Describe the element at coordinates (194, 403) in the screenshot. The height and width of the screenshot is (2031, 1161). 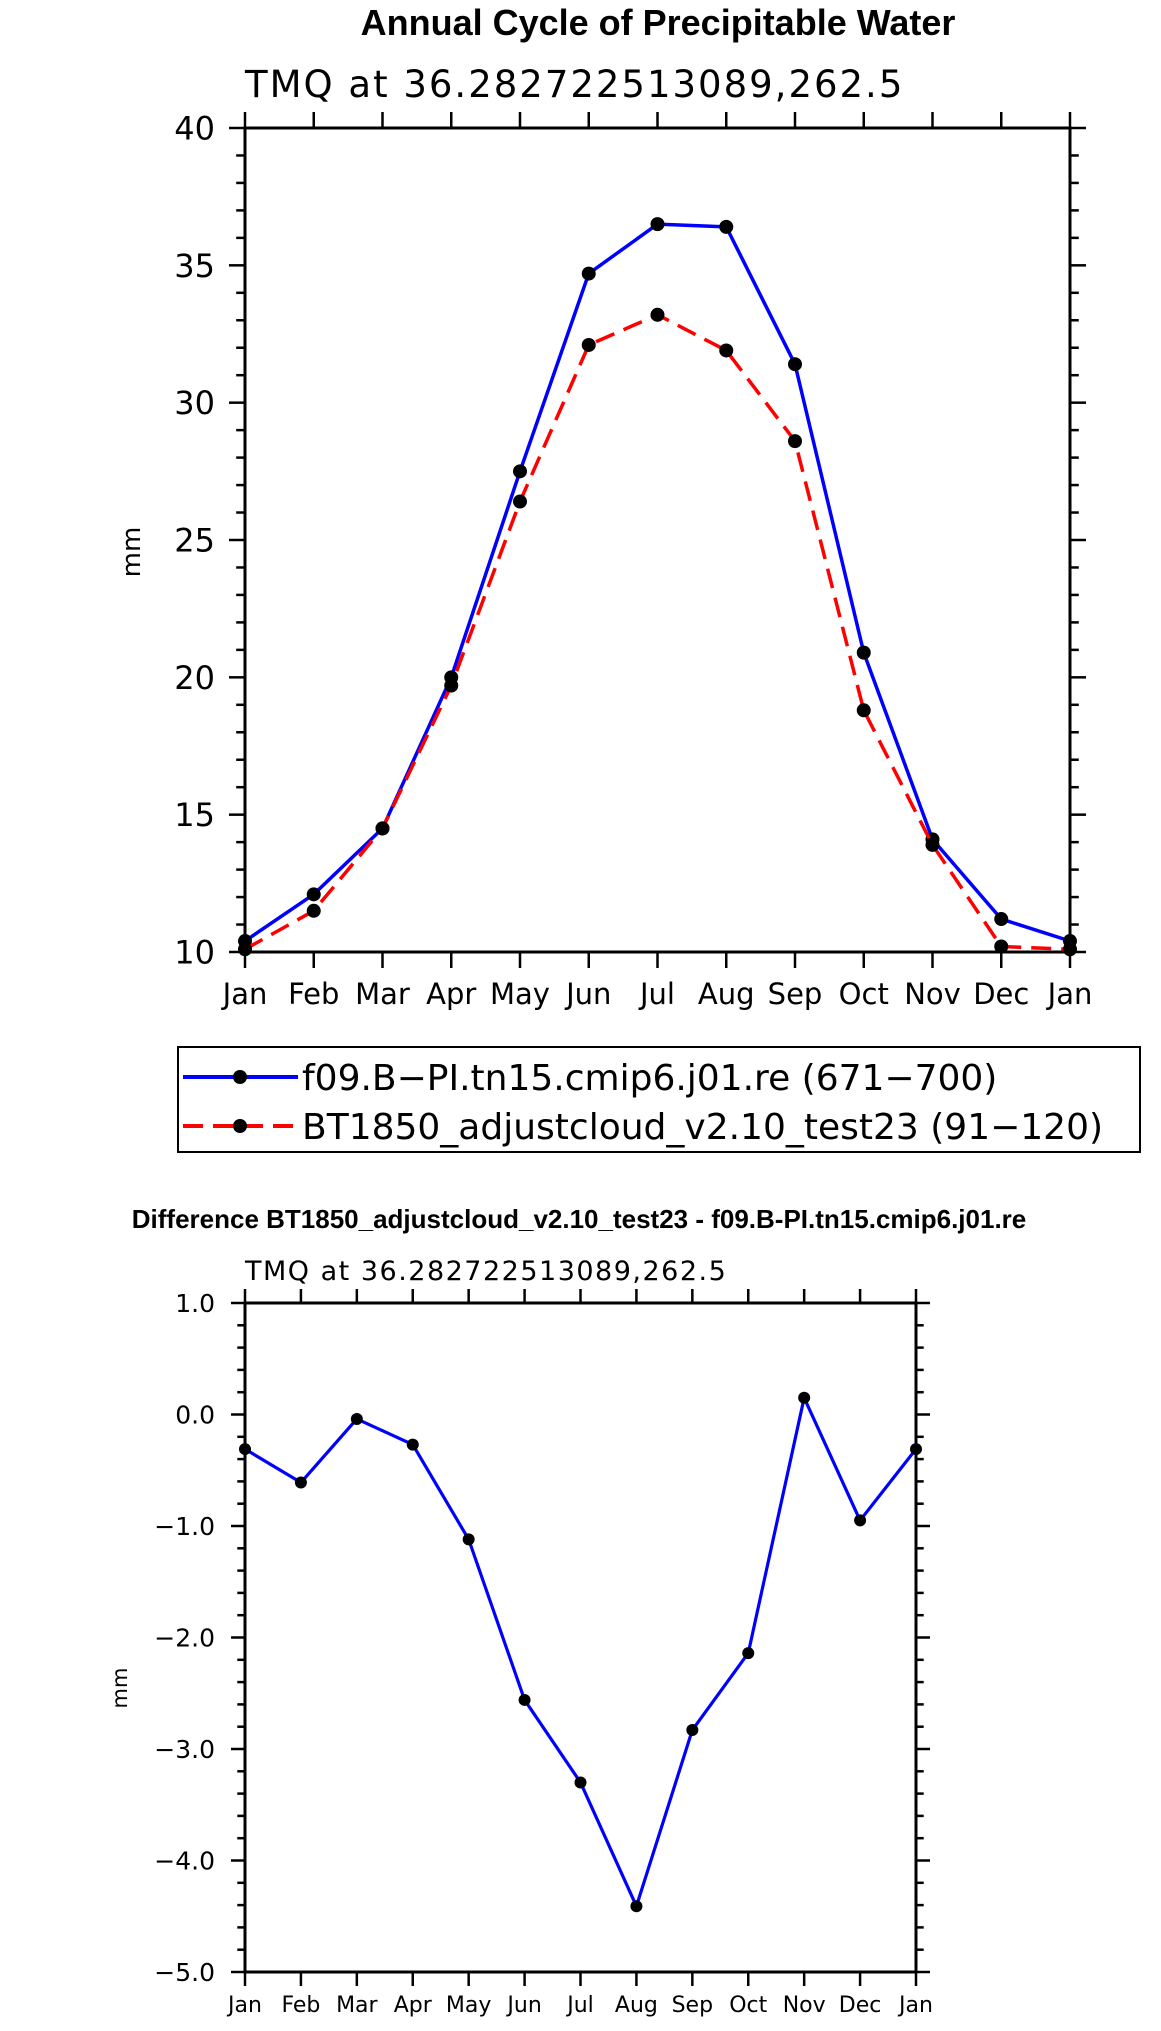
I see `y-tick-label: 30` at that location.